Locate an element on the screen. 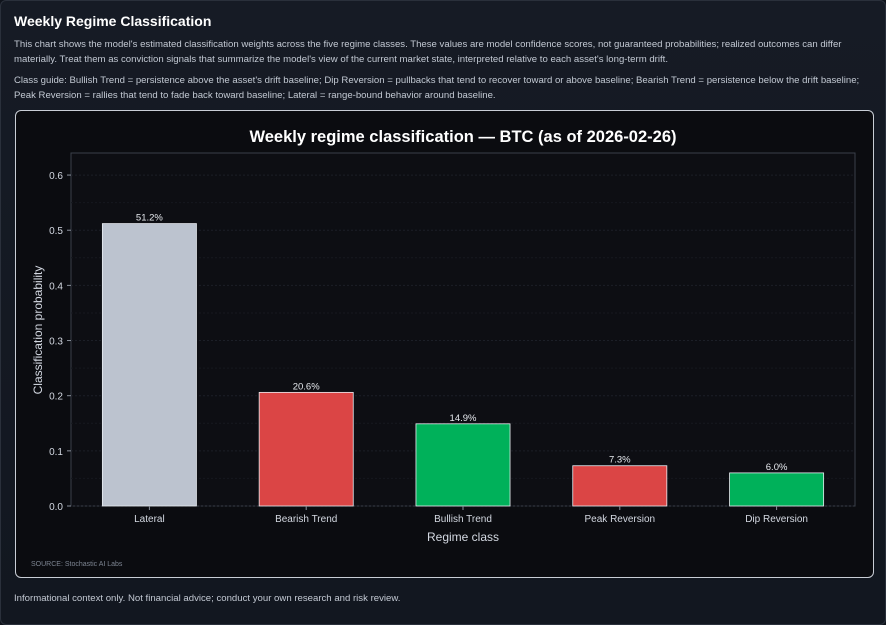 The image size is (886, 625). y-tick-label: 0.3 is located at coordinates (56, 342).